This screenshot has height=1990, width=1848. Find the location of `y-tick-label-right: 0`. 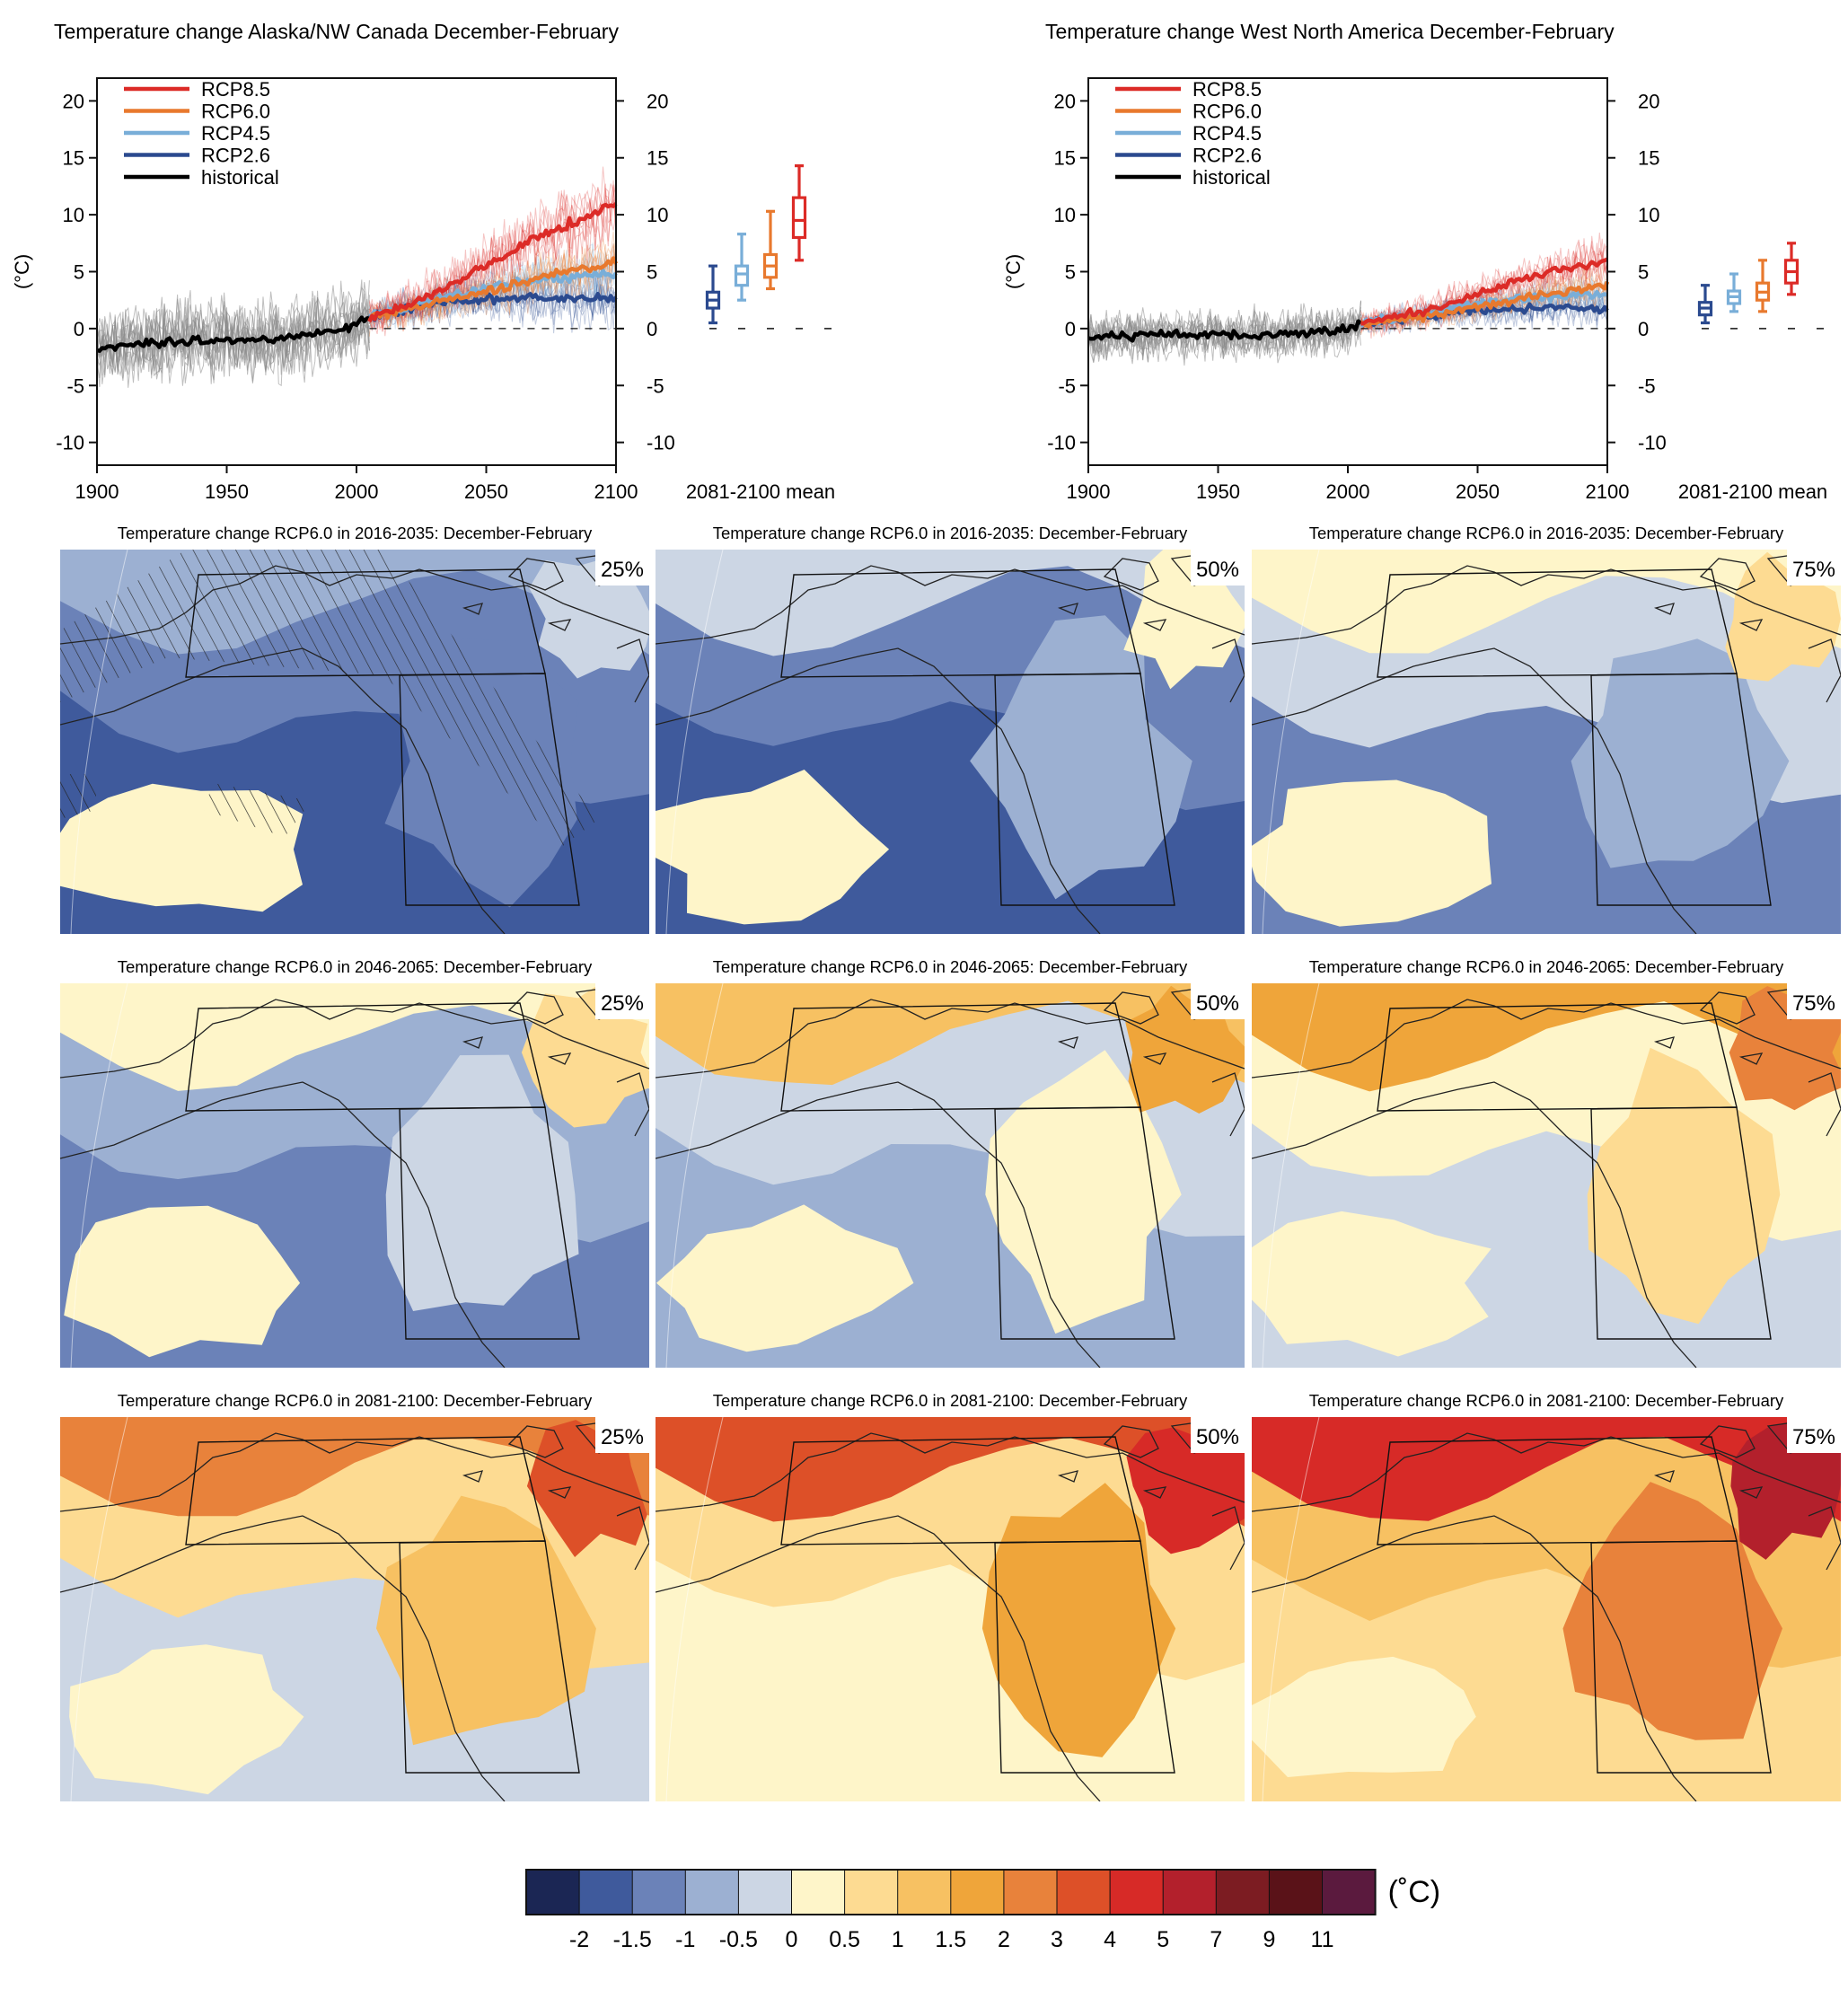

y-tick-label-right: 0 is located at coordinates (1643, 329).